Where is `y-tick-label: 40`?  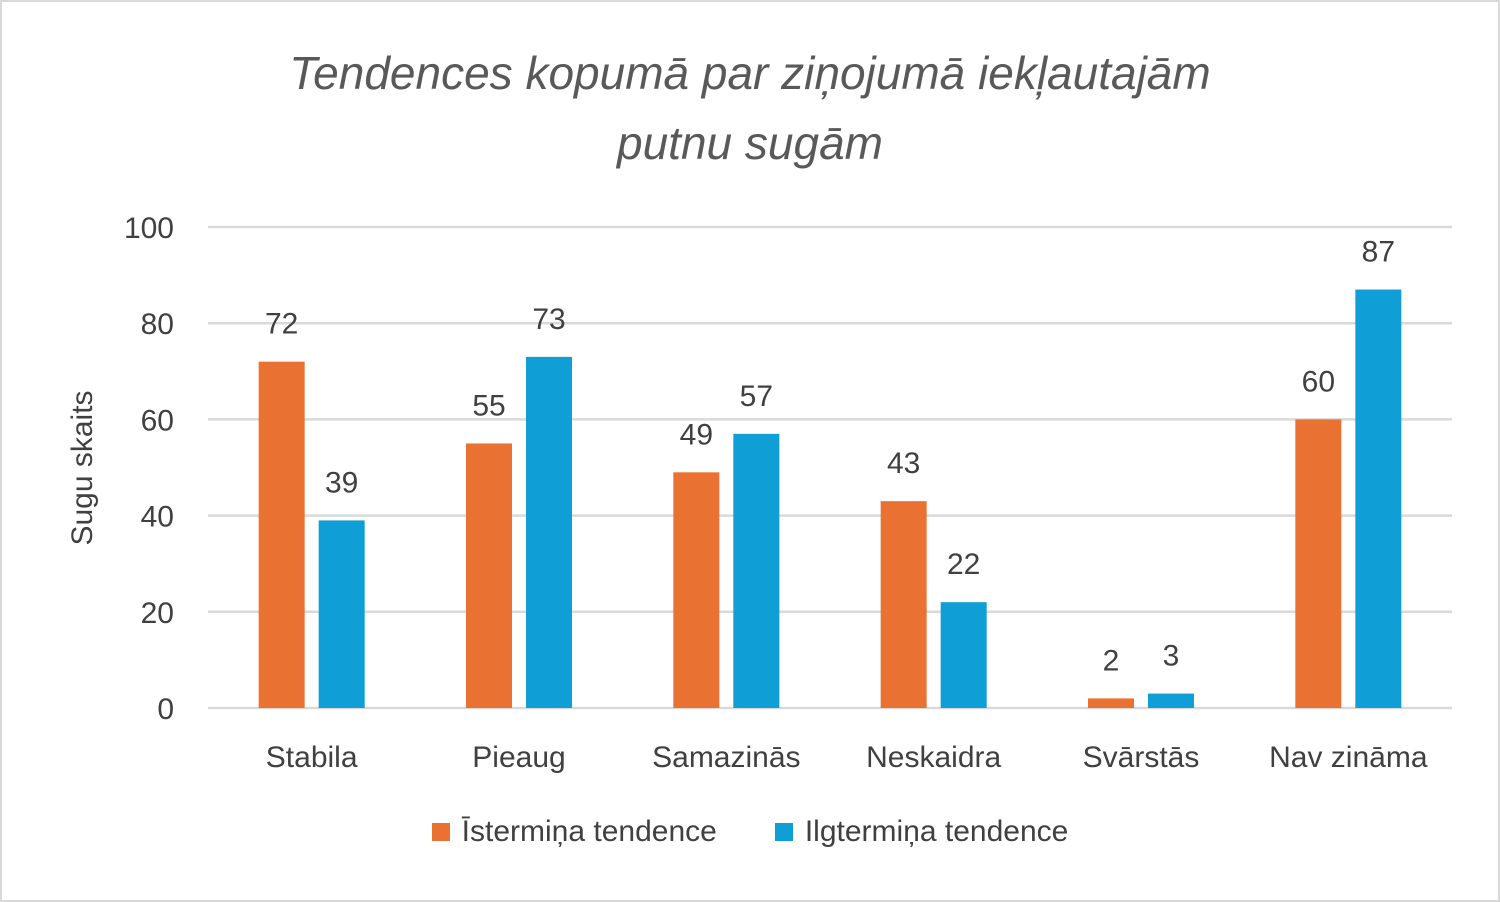 y-tick-label: 40 is located at coordinates (157, 517).